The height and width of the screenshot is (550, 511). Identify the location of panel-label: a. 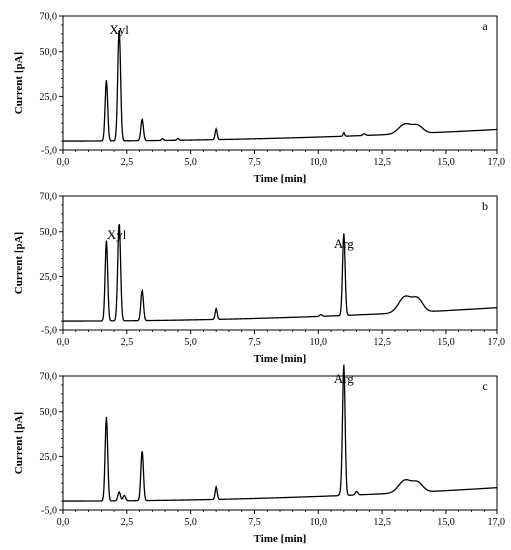
(485, 26).